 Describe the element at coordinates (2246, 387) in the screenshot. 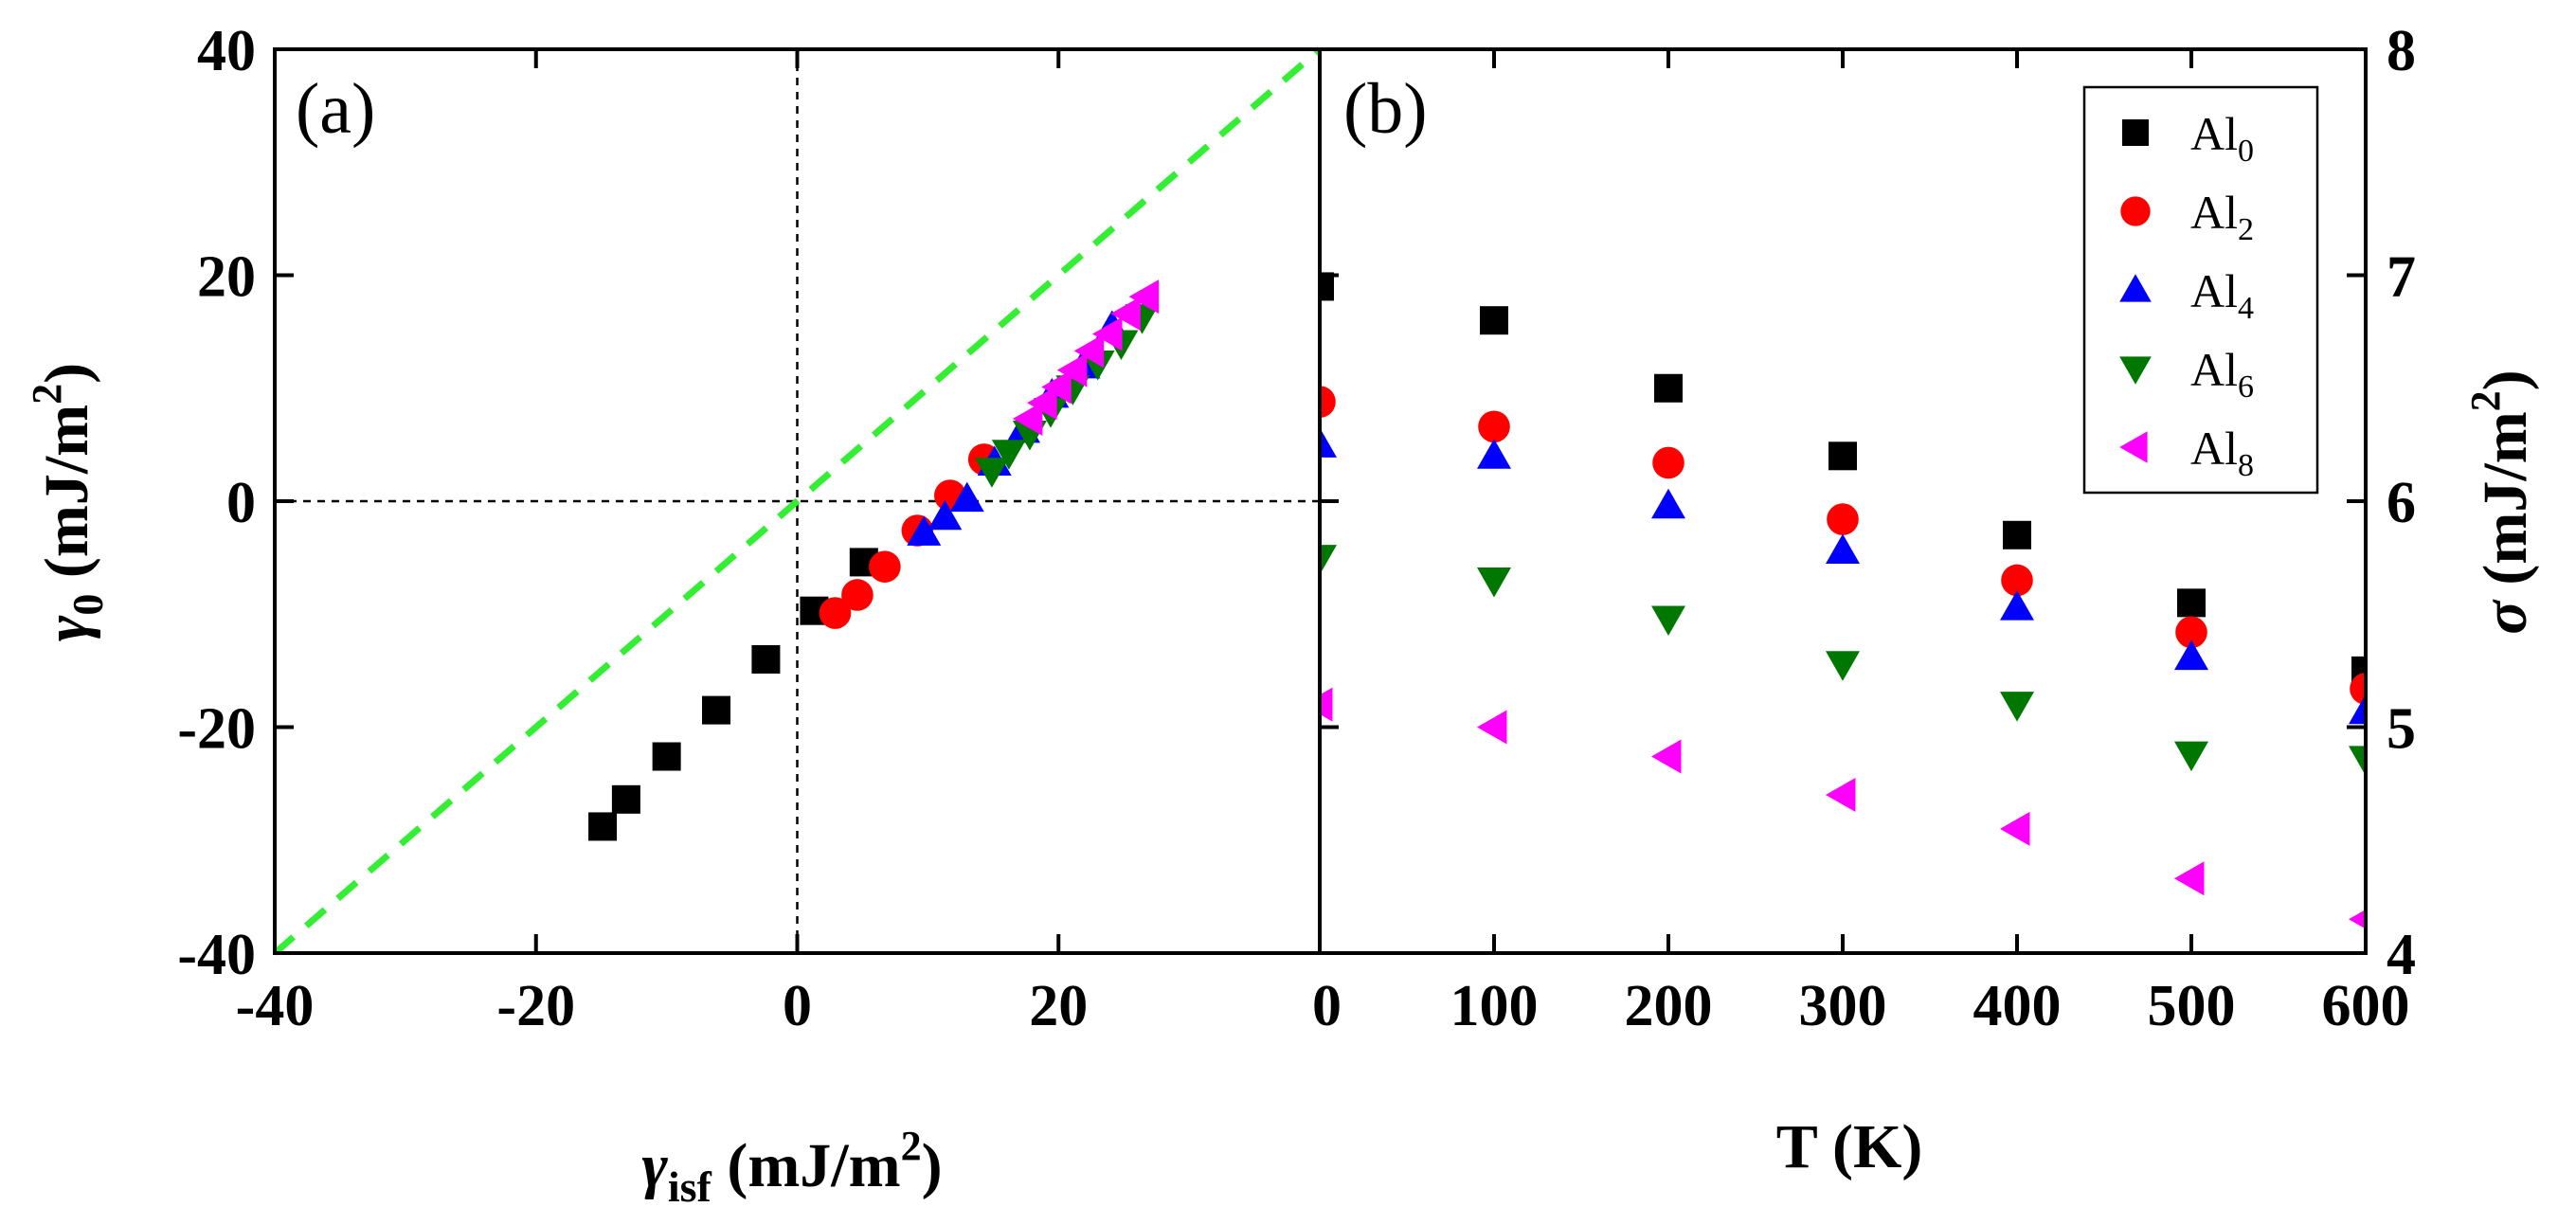

I see `legend-label-subscript: 6` at that location.